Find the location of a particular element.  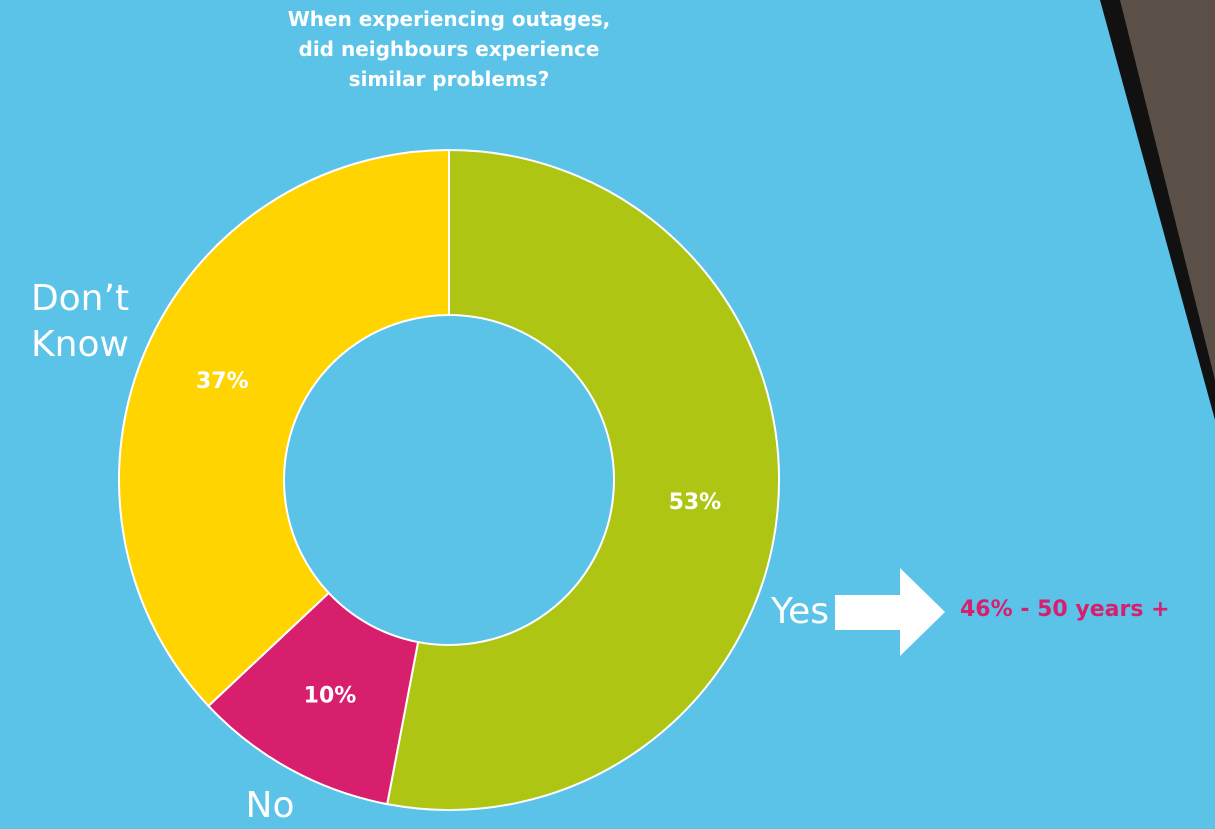

corner-photo is located at coordinates (1167, 190).